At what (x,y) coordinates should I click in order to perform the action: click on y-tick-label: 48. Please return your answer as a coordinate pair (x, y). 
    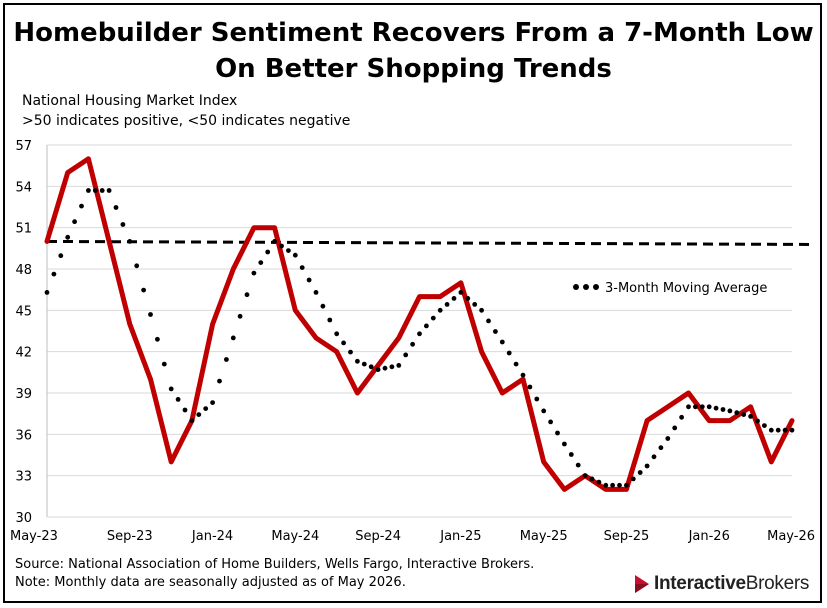
    Looking at the image, I should click on (23, 270).